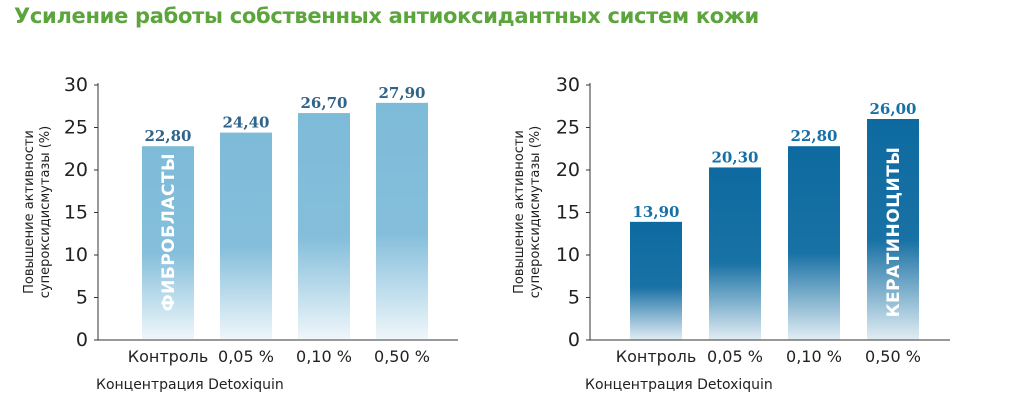 The width and height of the screenshot is (1024, 401). Describe the element at coordinates (246, 123) in the screenshot. I see `data-label: 24,40` at that location.